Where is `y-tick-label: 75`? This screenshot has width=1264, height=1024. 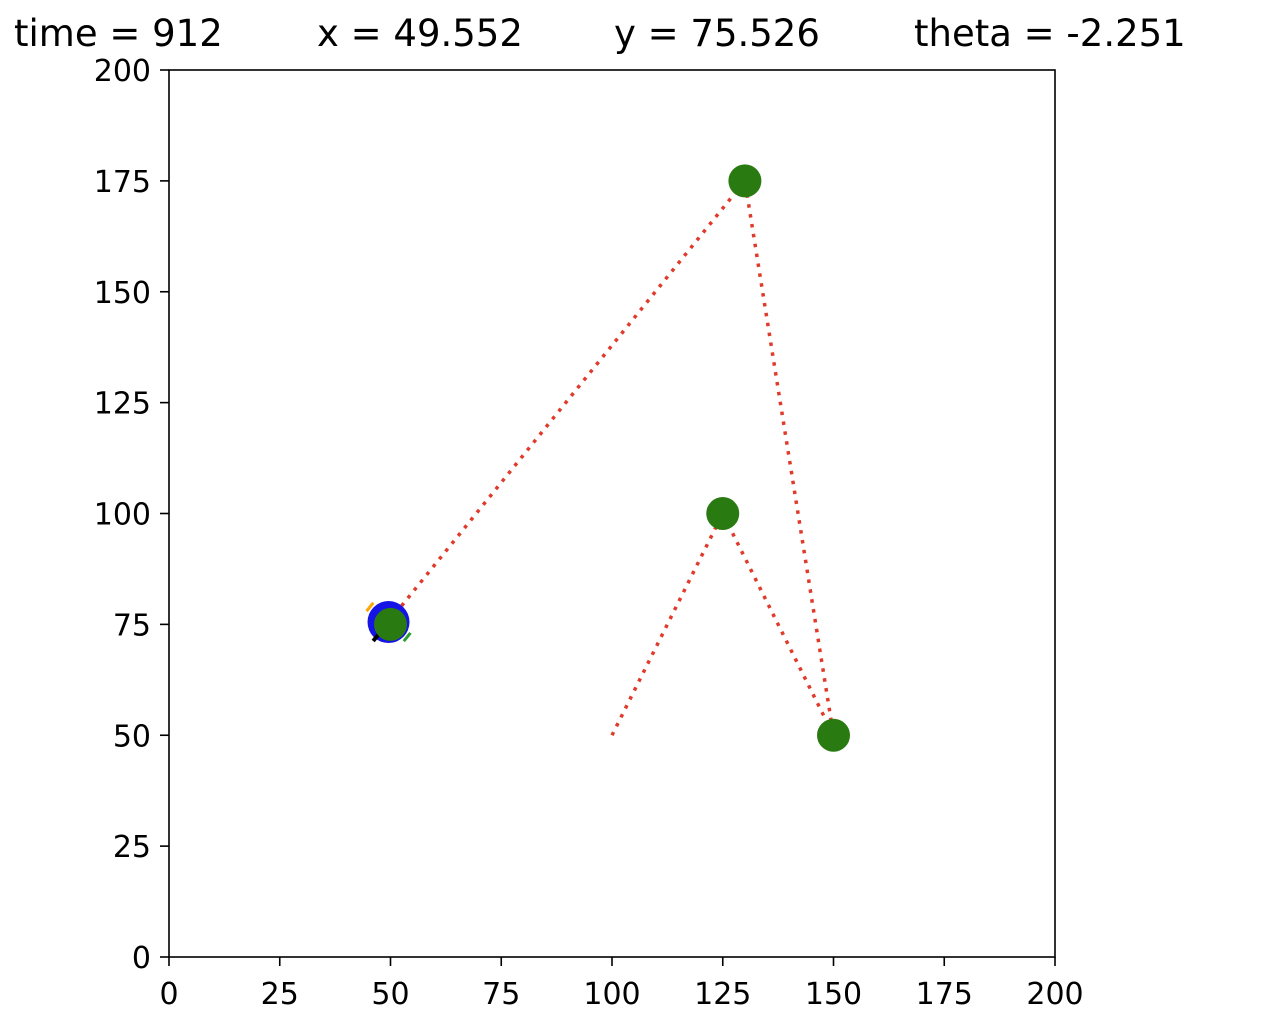
y-tick-label: 75 is located at coordinates (132, 625).